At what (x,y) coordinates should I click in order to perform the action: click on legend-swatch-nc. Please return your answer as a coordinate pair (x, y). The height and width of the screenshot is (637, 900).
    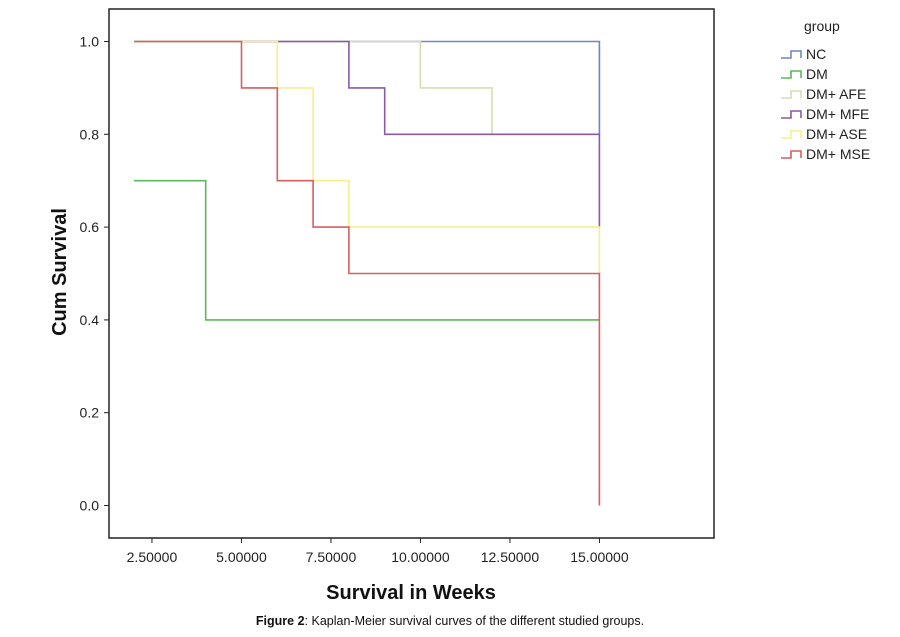
    Looking at the image, I should click on (791, 54).